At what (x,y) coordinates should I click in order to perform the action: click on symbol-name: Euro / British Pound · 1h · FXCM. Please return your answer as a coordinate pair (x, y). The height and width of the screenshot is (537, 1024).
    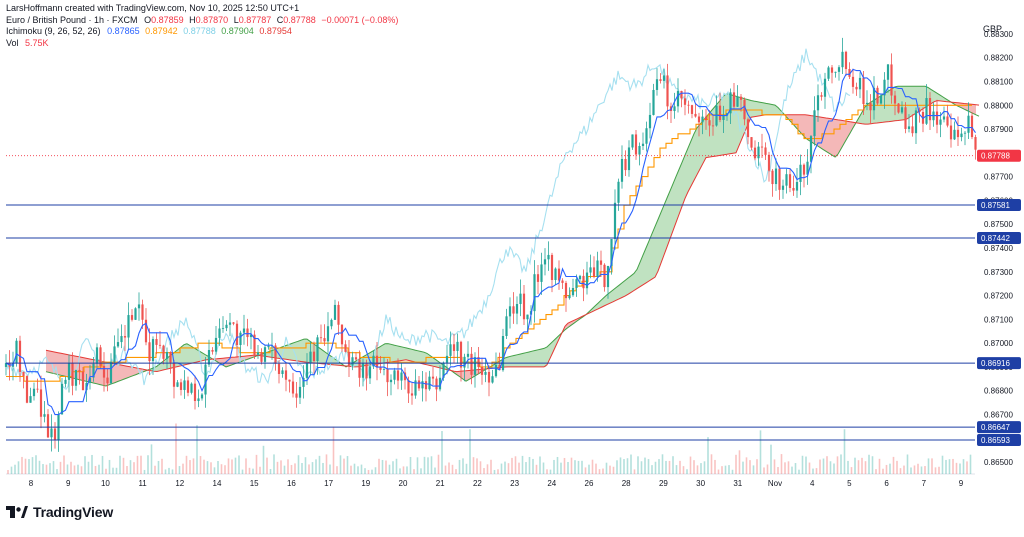
    Looking at the image, I should click on (72, 19).